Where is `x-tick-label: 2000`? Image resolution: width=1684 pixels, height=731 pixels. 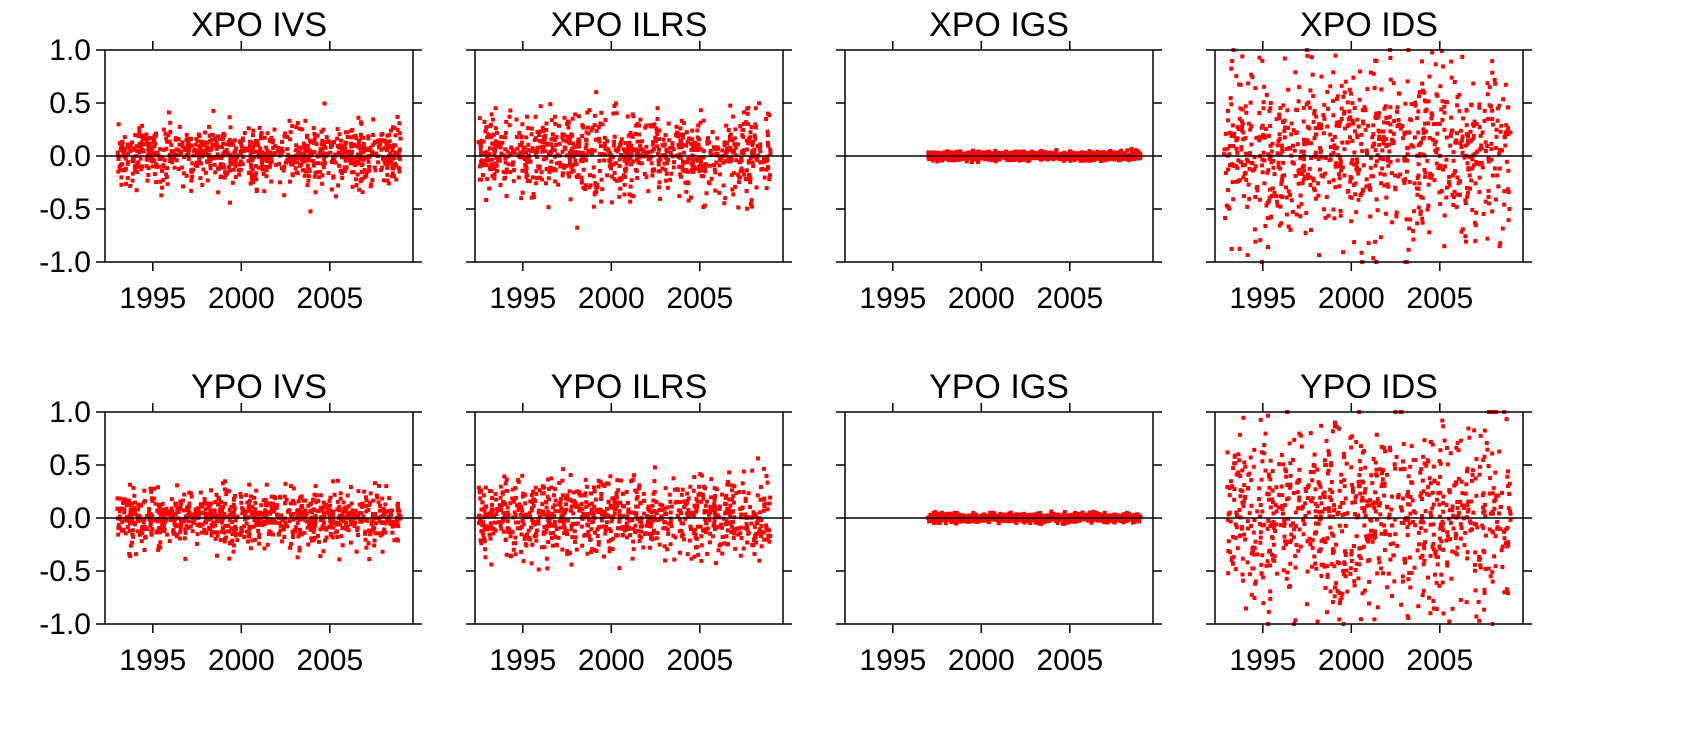
x-tick-label: 2000 is located at coordinates (611, 298).